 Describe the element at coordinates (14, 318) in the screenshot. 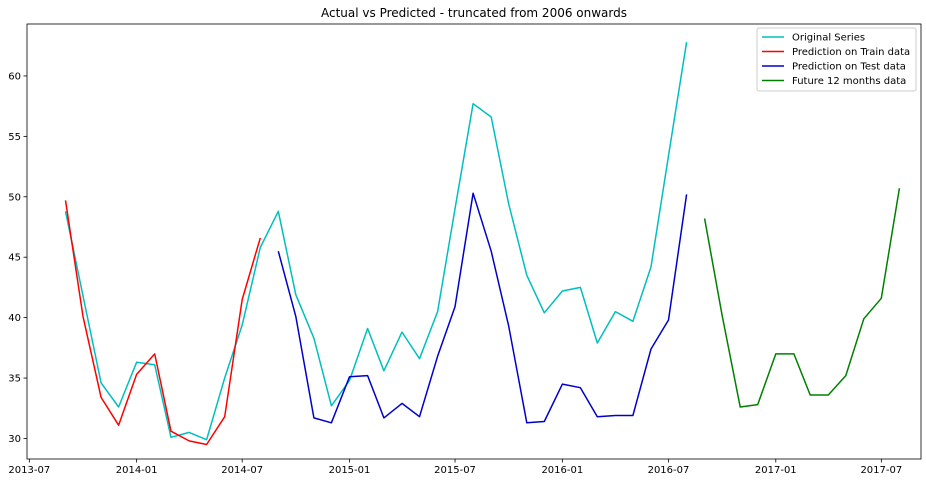

I see `y-tick-label: 40` at that location.